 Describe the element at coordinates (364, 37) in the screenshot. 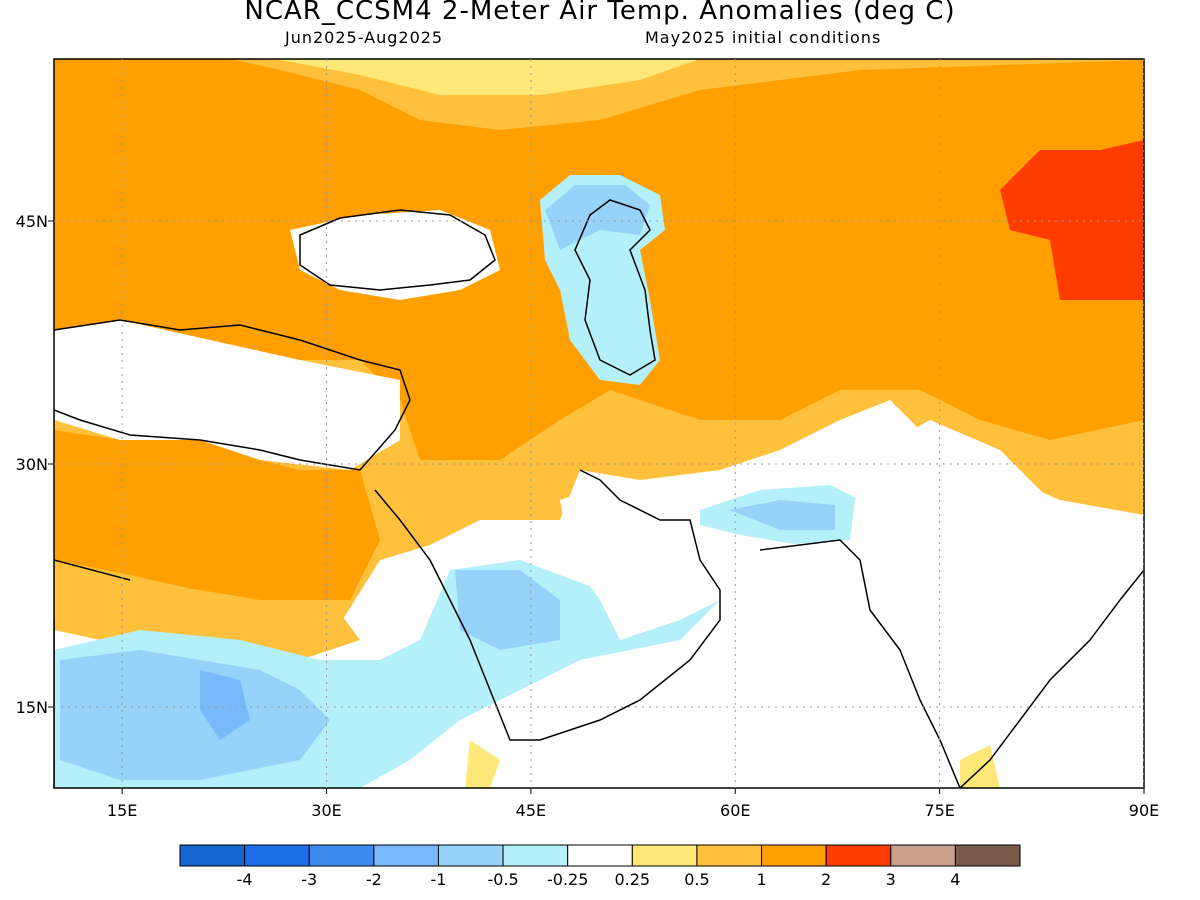

I see `forecast-period: Jun2025-Aug2025` at that location.